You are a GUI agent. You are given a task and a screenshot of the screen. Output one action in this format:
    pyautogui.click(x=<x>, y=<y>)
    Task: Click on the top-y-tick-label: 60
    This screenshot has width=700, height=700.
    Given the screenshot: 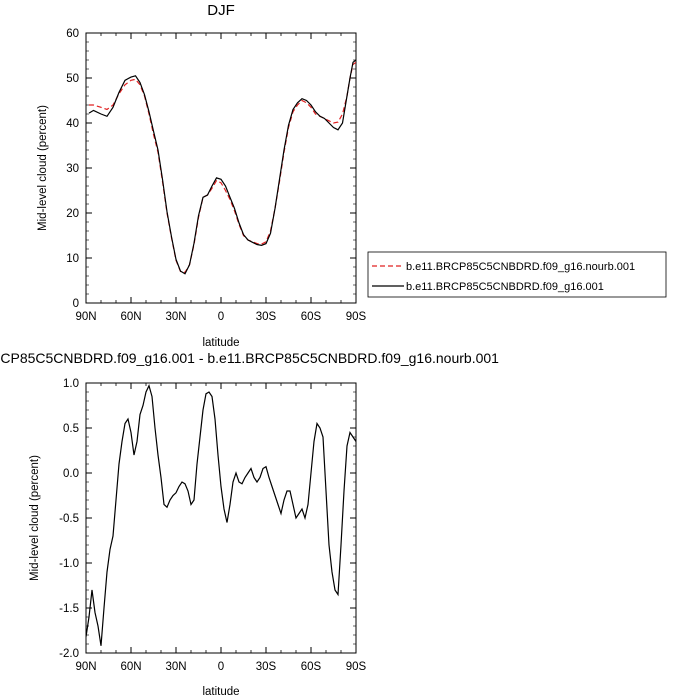 What is the action you would take?
    pyautogui.click(x=72, y=34)
    